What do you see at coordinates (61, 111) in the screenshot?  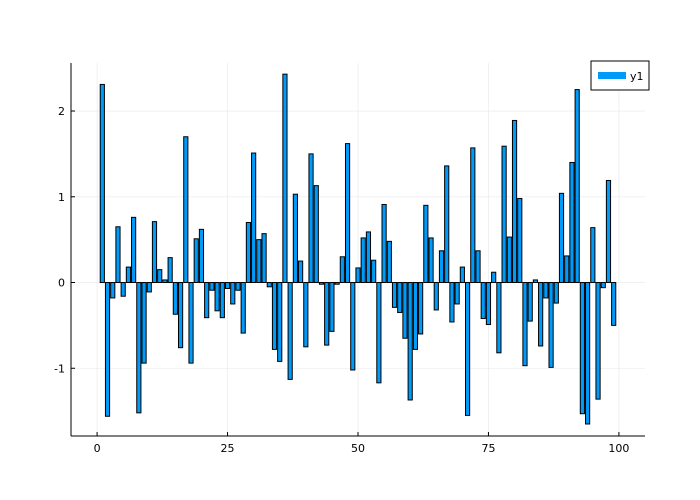 I see `y-tick-label: 2` at bounding box center [61, 111].